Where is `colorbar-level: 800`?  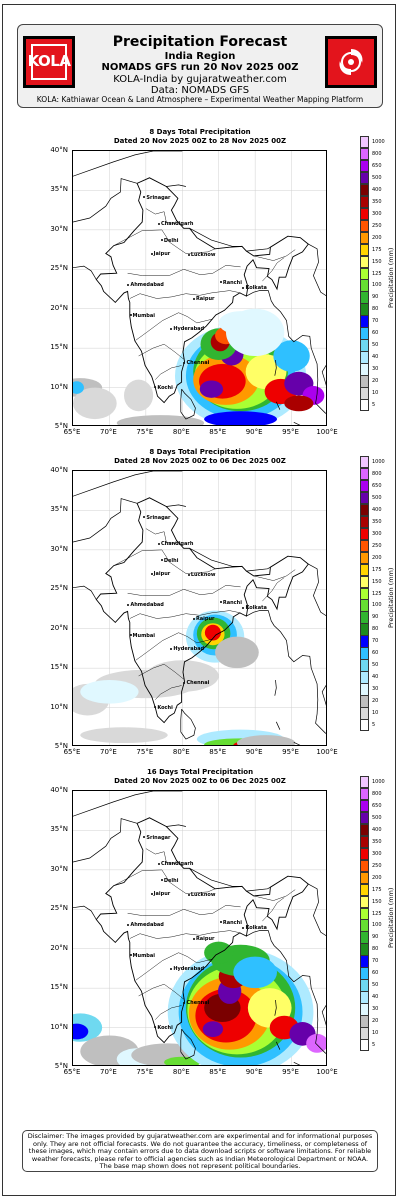
colorbar-level: 800 is located at coordinates (377, 153).